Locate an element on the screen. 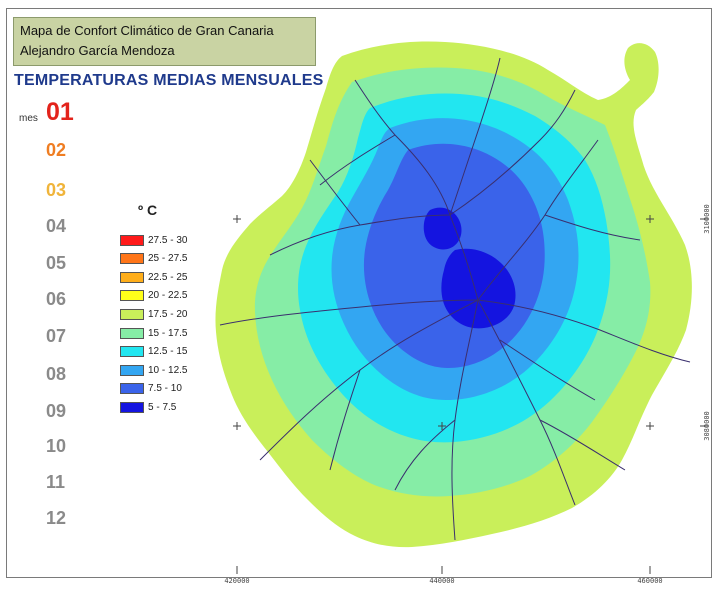  legend-label: 20 - 22.5 is located at coordinates (168, 296).